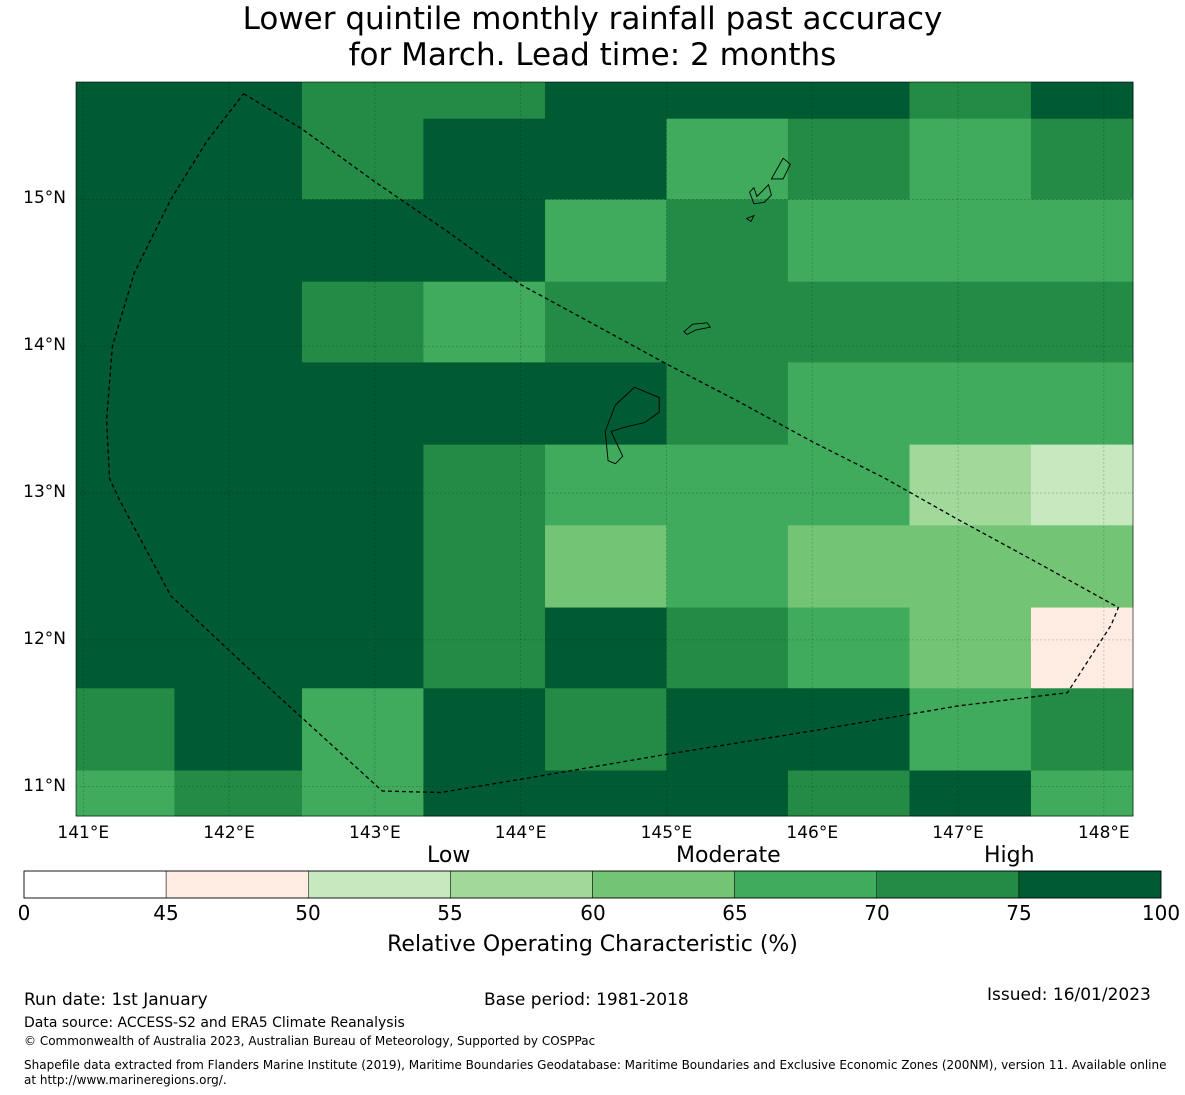 The height and width of the screenshot is (1095, 1185). Describe the element at coordinates (735, 913) in the screenshot. I see `colorbar-tick-65: 65` at that location.